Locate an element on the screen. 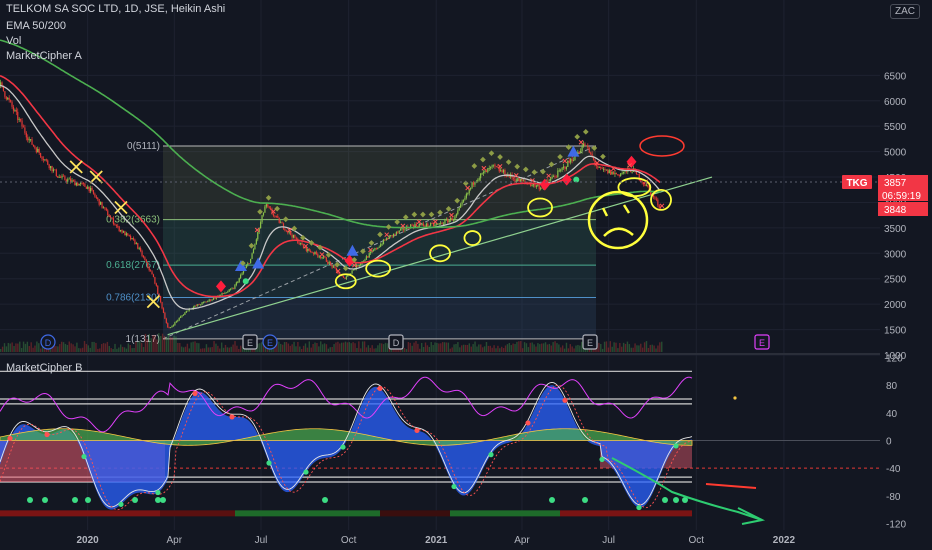  red-projection-line is located at coordinates (731, 486).